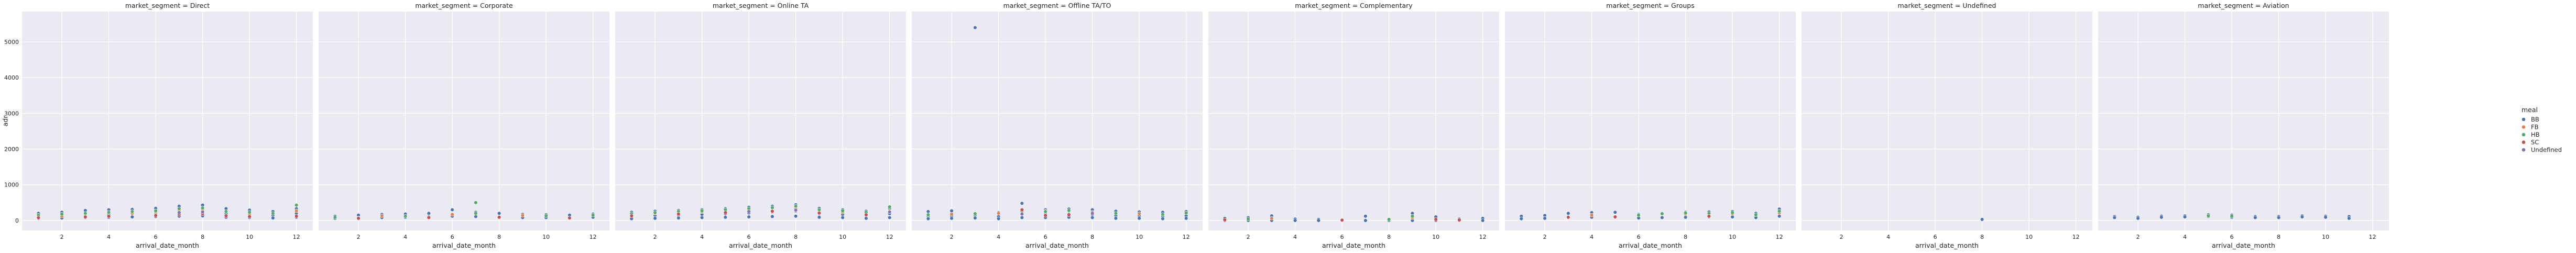  Describe the element at coordinates (1947, 5) in the screenshot. I see `facet-title: market_segment = Undefined` at that location.